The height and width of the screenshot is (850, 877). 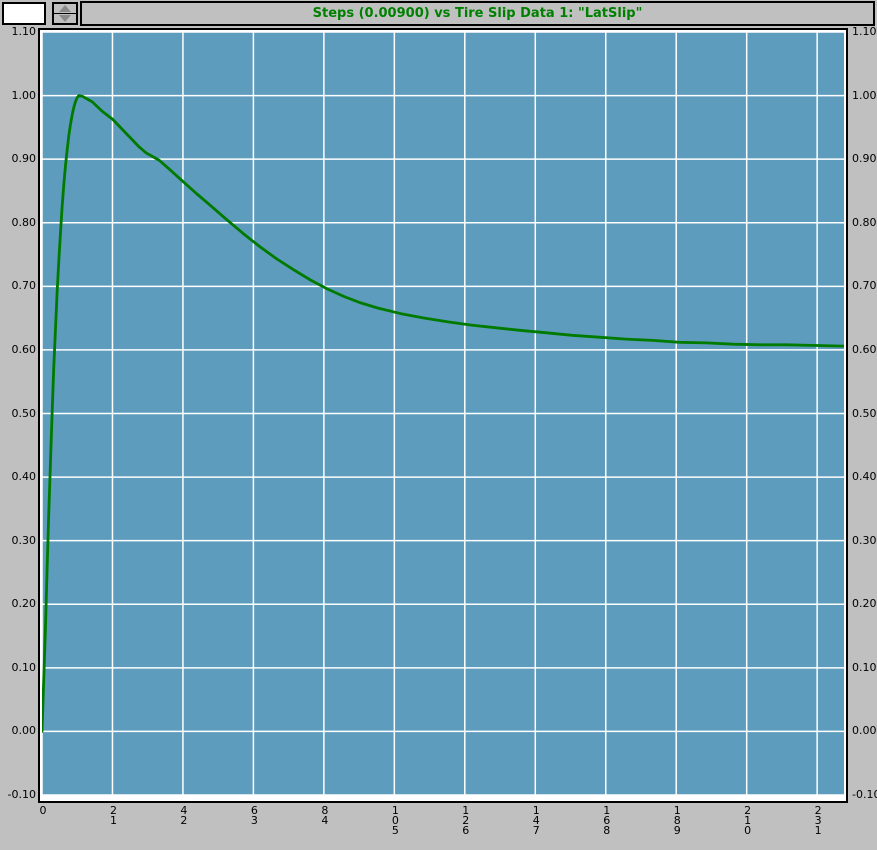 I want to click on x-tick-label: 231, so click(x=818, y=820).